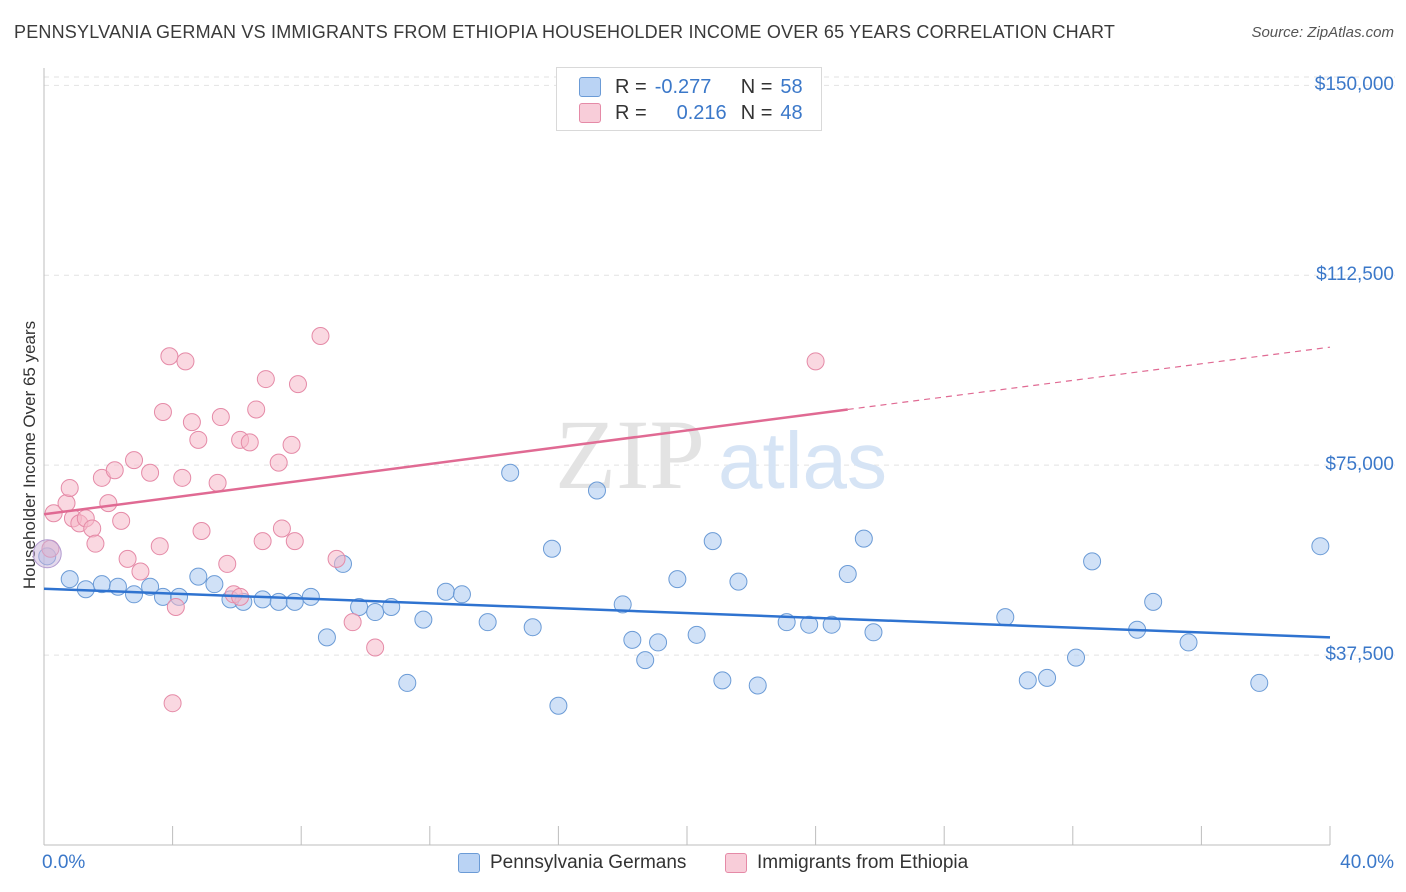 The image size is (1406, 892). I want to click on bottom-legend-pennsylvania-germans: Pennsylvania Germans, so click(572, 863).